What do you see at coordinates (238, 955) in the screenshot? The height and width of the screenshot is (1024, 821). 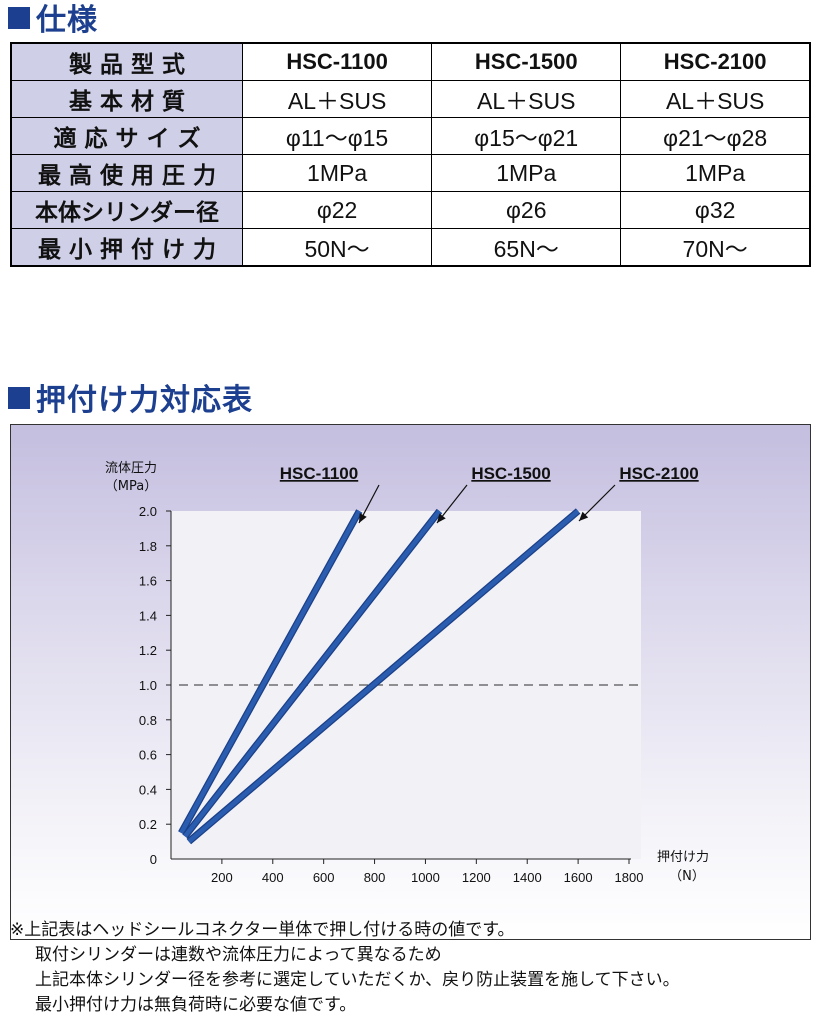 I see `note-line: 取付シリンダーは連数や流体圧力によって異なるため` at bounding box center [238, 955].